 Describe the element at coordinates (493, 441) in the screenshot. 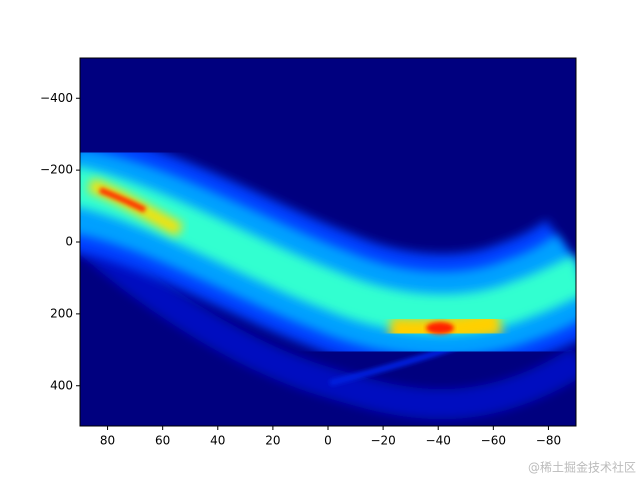

I see `x-tick-label: −60` at that location.